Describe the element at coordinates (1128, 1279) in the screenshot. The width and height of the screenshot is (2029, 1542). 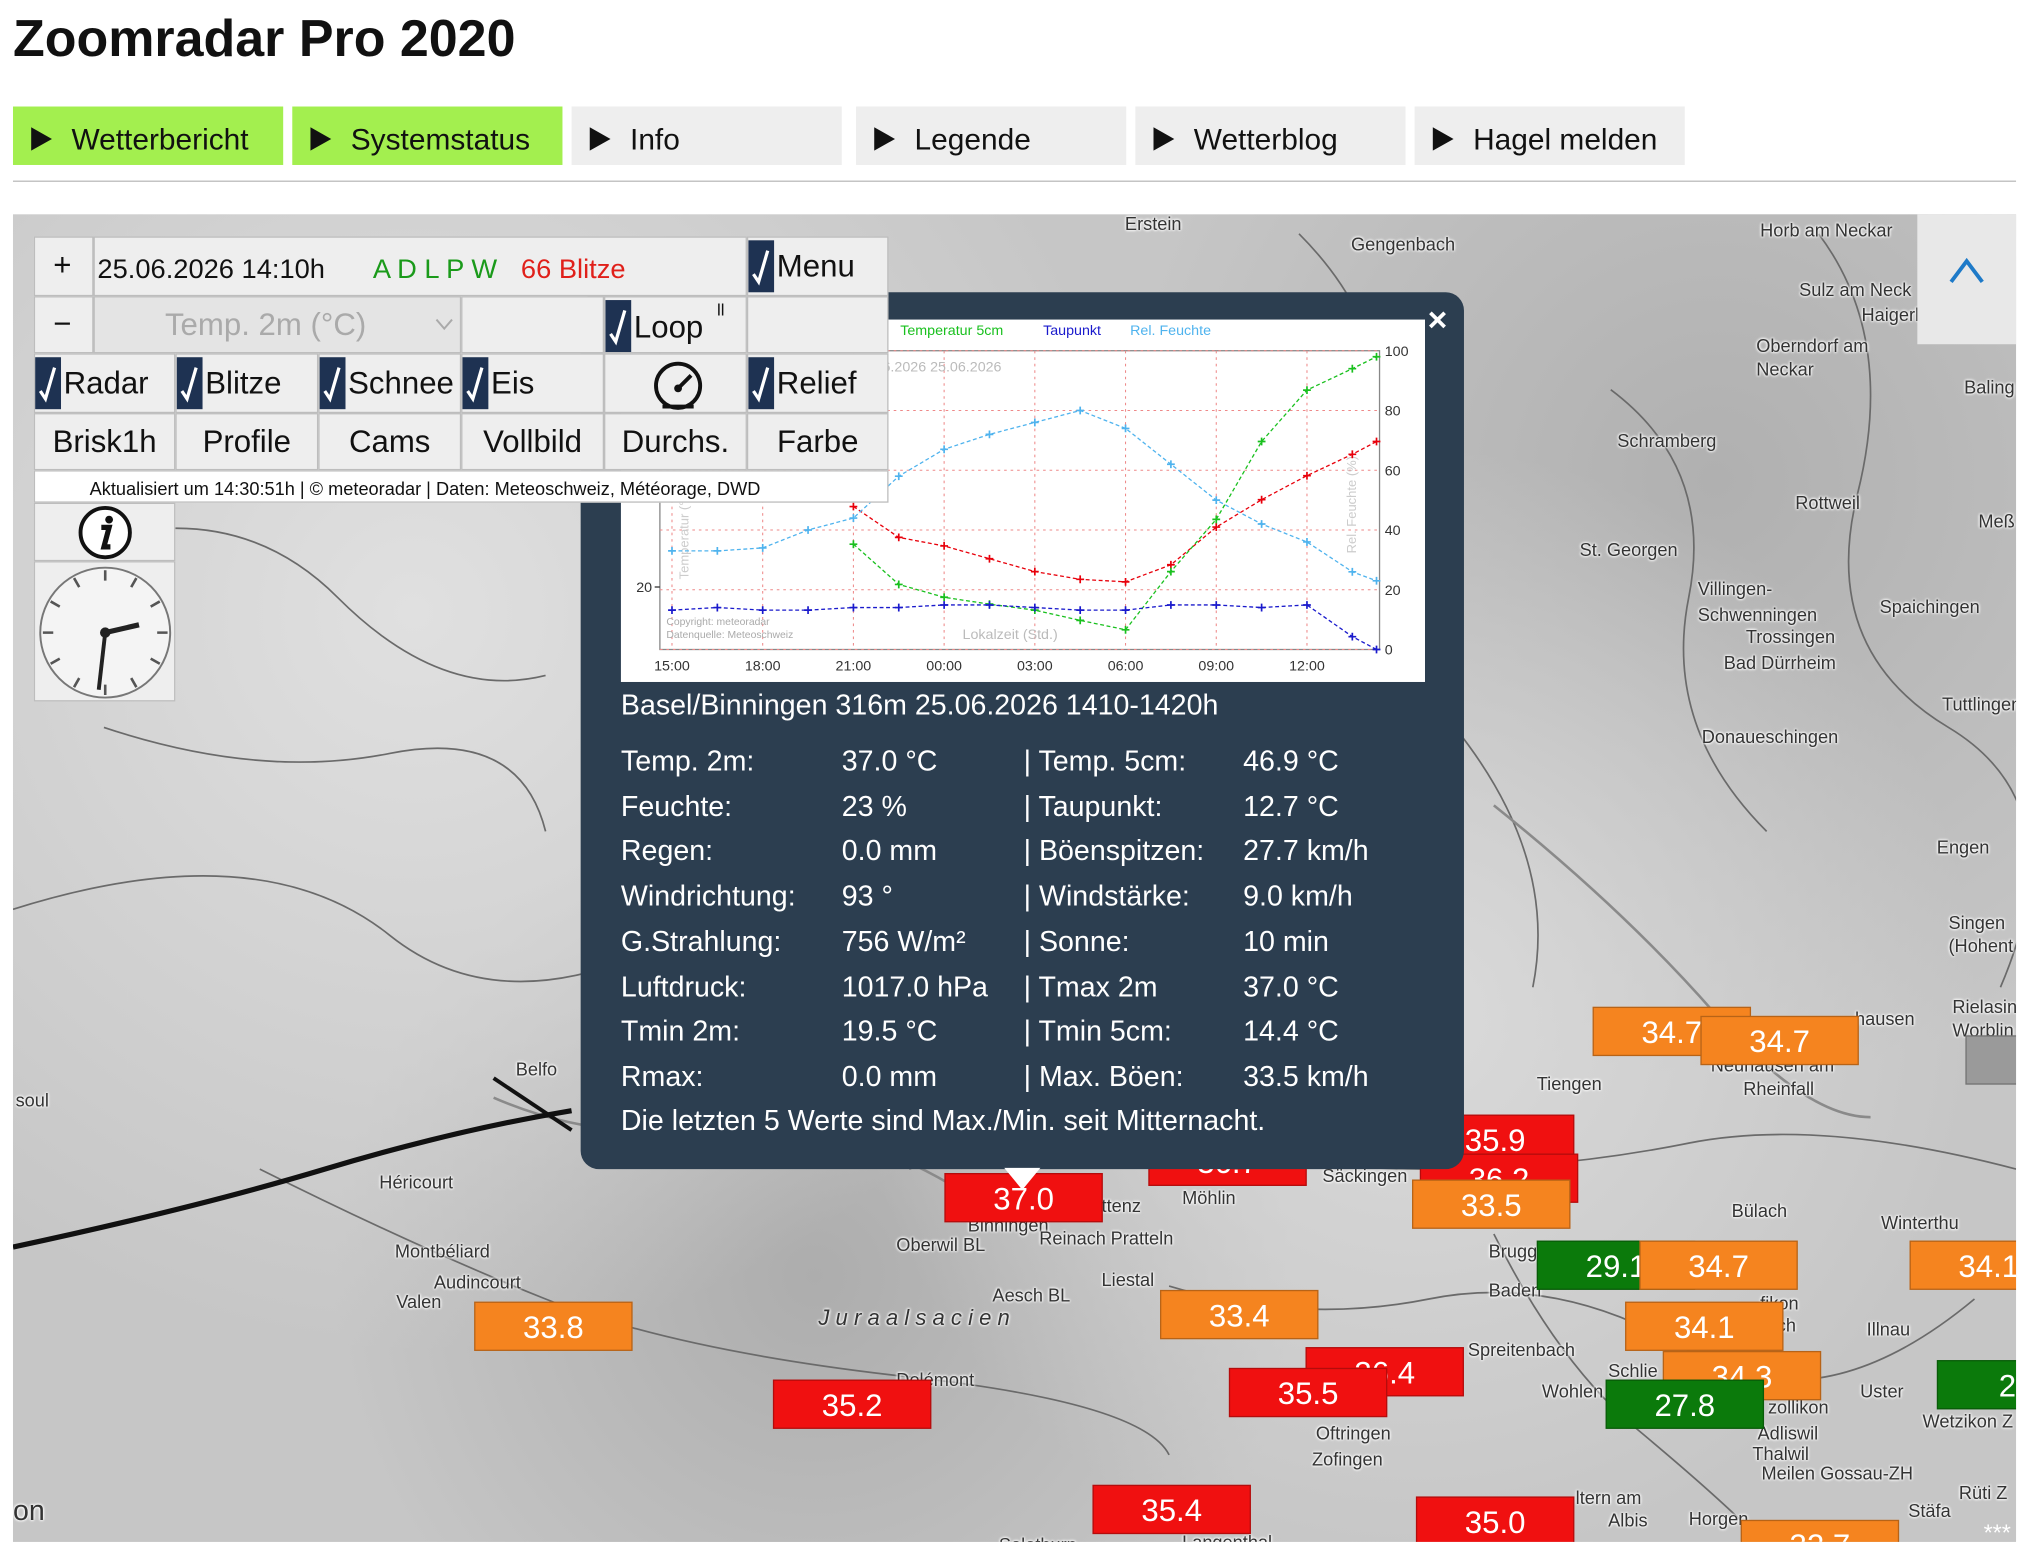
I see `place-label: Liestal` at that location.